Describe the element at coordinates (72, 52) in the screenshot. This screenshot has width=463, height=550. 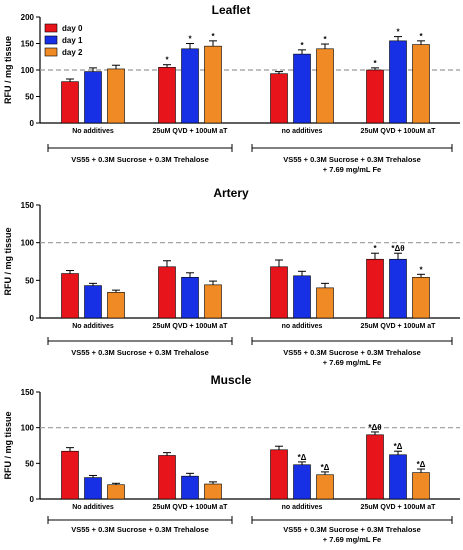
I see `legend-label: day 2` at that location.